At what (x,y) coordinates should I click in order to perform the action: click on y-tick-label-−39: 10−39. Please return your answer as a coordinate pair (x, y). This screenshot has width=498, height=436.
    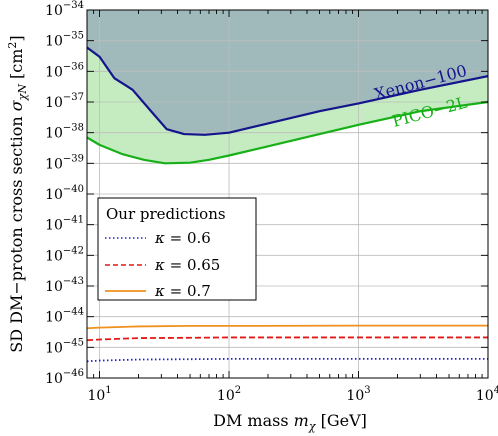
    Looking at the image, I should click on (64, 162).